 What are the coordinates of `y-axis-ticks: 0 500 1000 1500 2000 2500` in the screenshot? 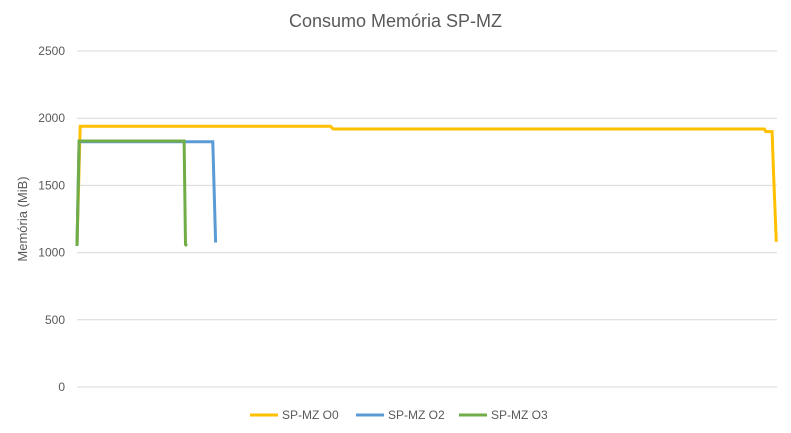 It's located at (51, 219).